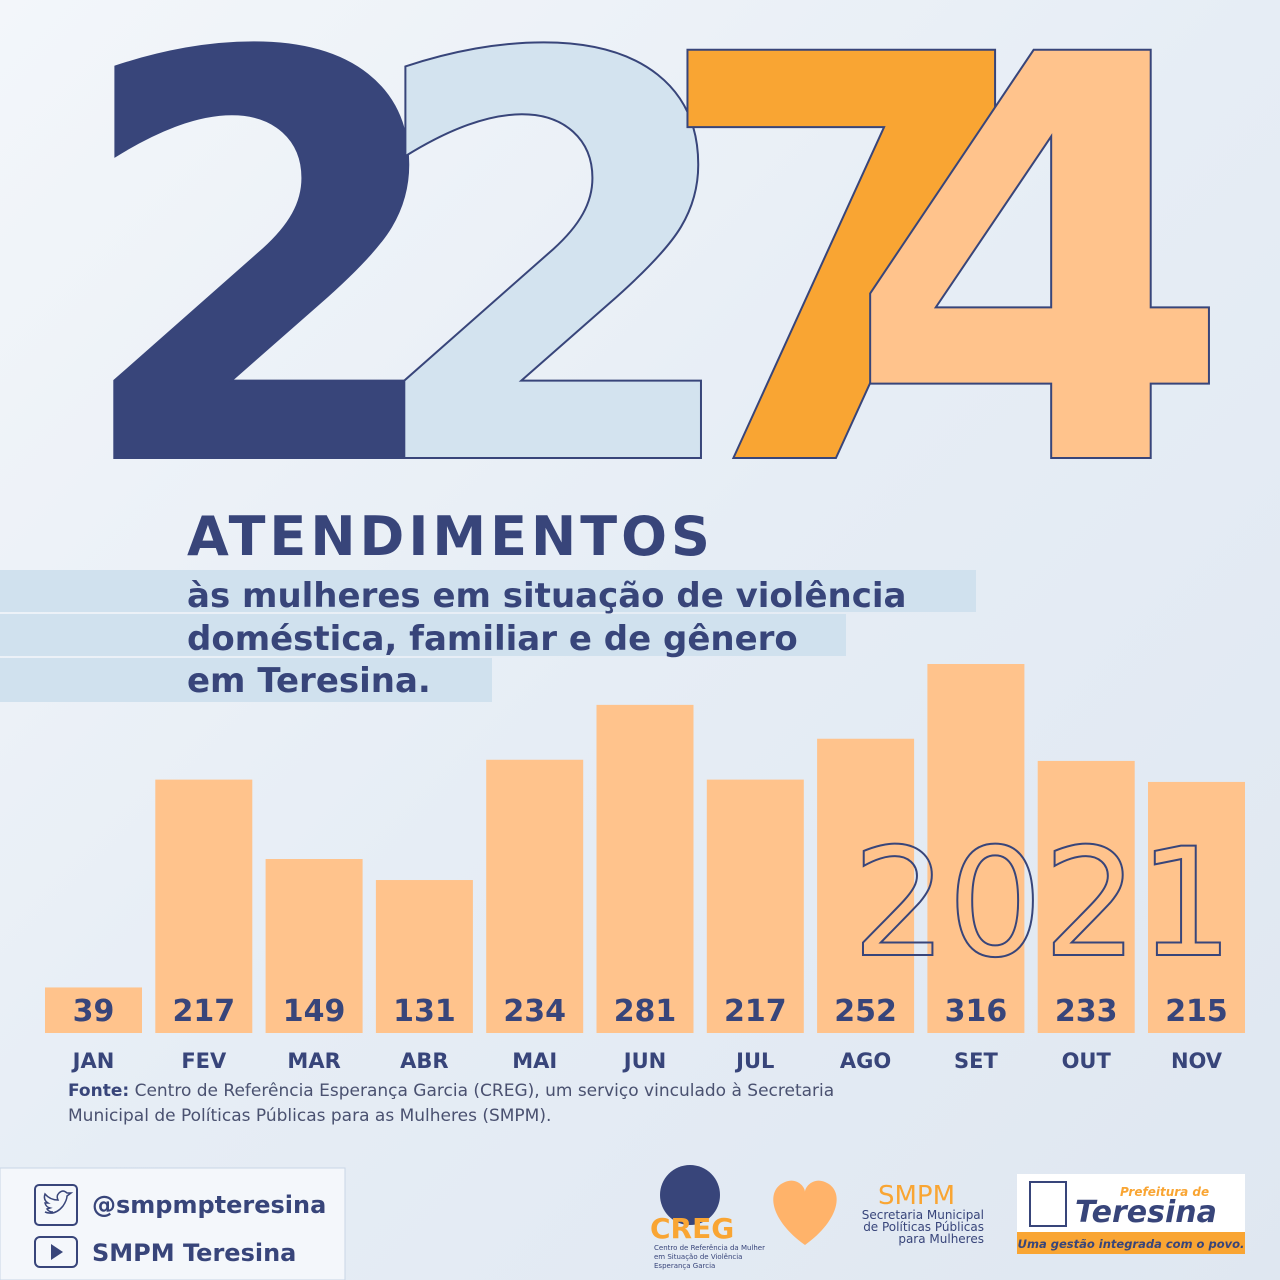 This screenshot has width=1280, height=1280. I want to click on creg-logo: CREG, so click(692, 1228).